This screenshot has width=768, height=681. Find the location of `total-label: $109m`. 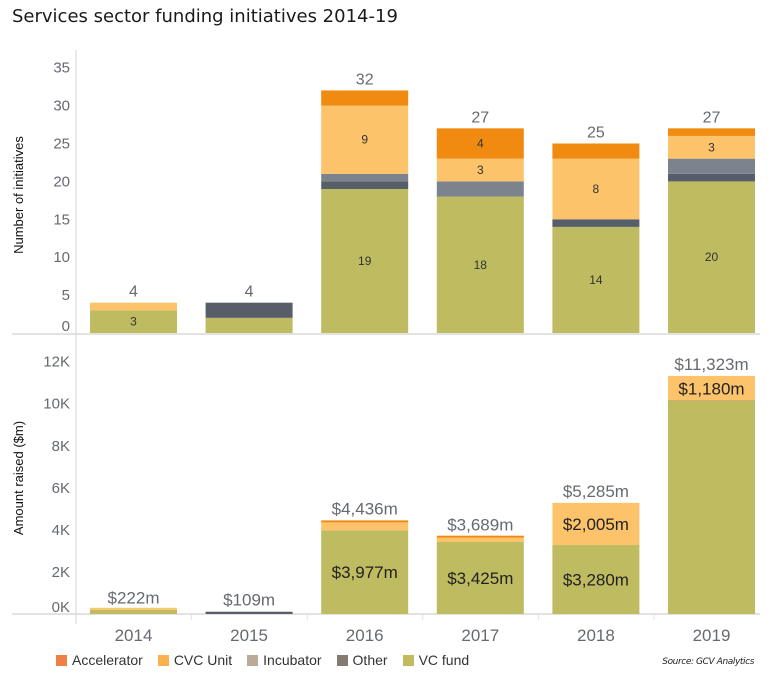

total-label: $109m is located at coordinates (249, 600).